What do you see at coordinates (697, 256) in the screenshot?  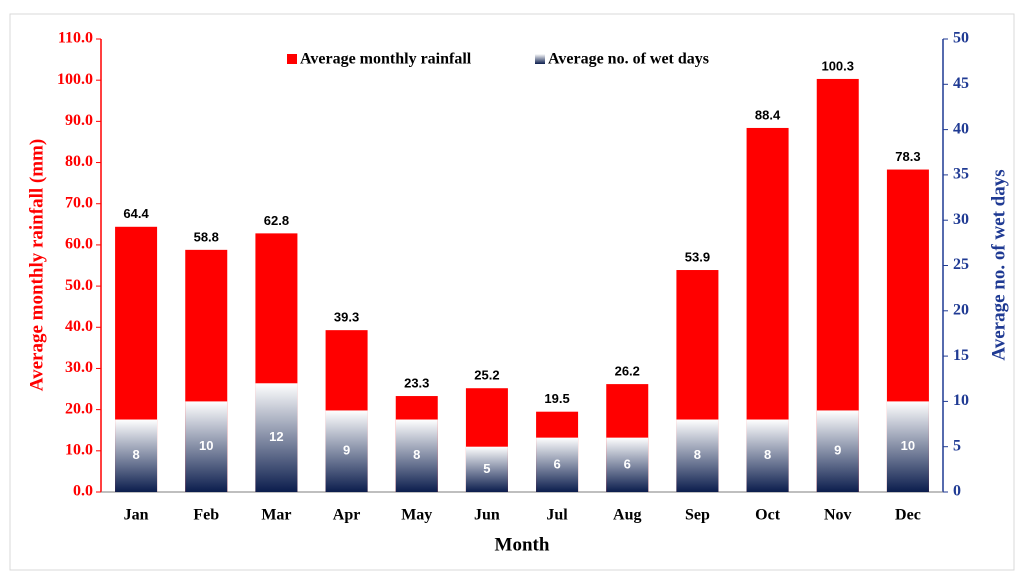 I see `data-label: 53.9` at bounding box center [697, 256].